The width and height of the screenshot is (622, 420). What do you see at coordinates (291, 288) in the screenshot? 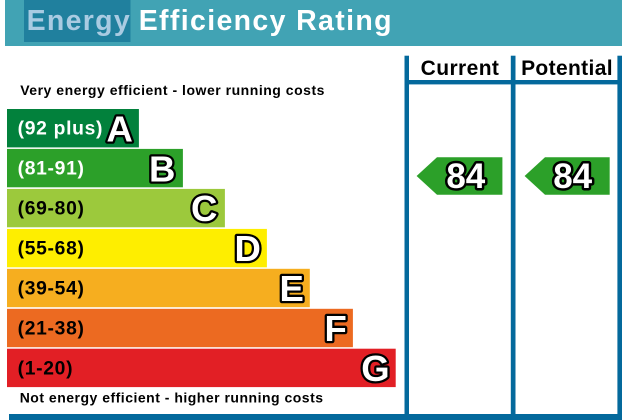
I see `svg-text: E` at bounding box center [291, 288].